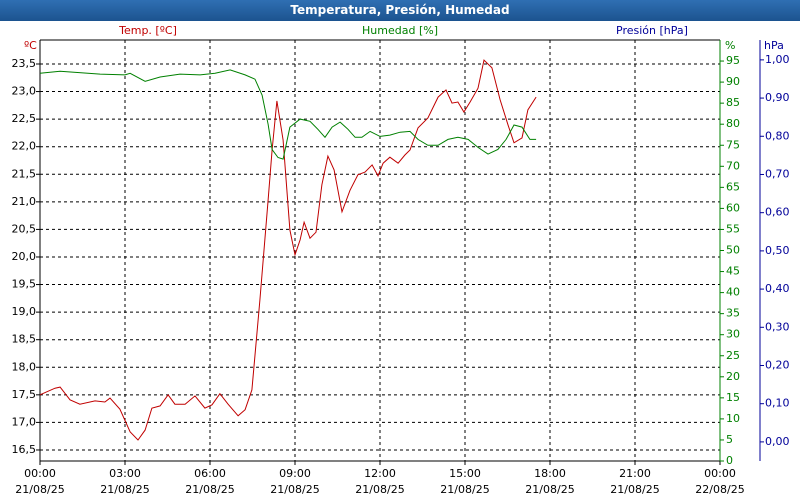 The height and width of the screenshot is (500, 800). Describe the element at coordinates (733, 334) in the screenshot. I see `y2-tick-label: 30` at that location.